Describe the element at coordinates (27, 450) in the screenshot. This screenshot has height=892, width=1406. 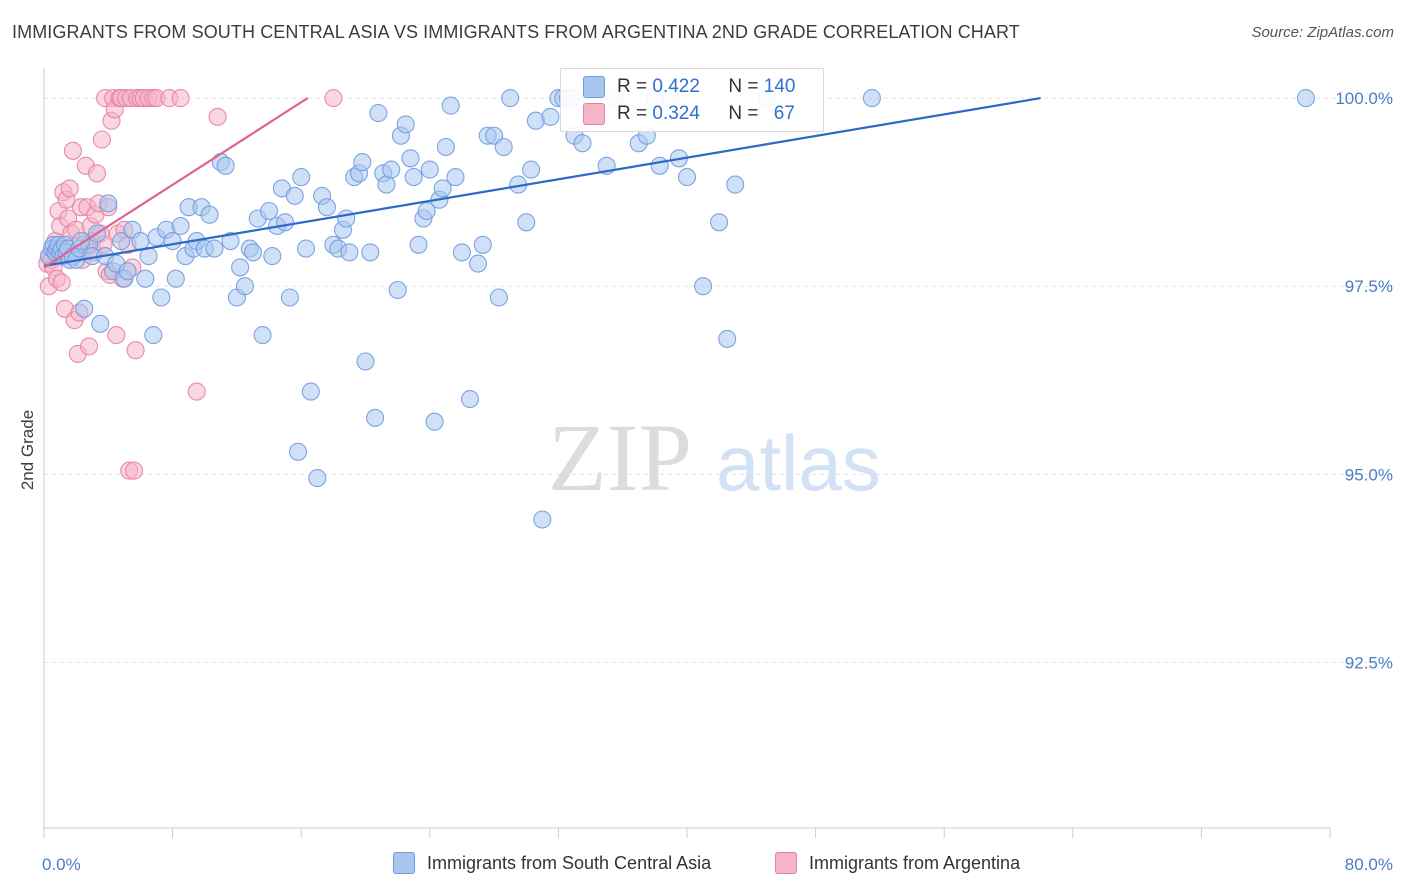
I see `y-axis-label: 2nd Grade` at that location.